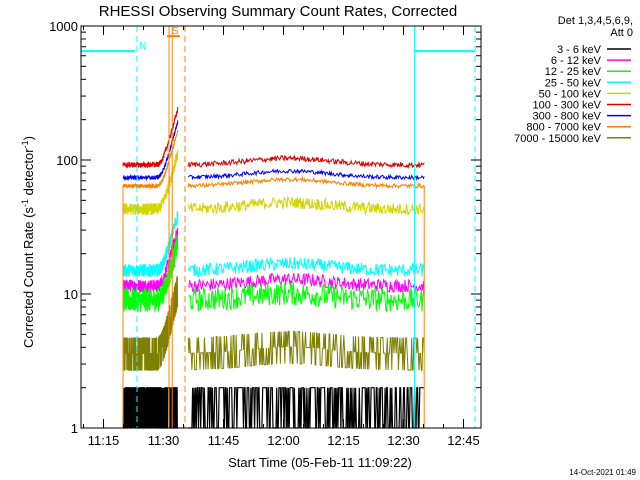 This screenshot has width=640, height=480. What do you see at coordinates (567, 117) in the screenshot?
I see `legend-item-label-7: 300 - 800 keV` at bounding box center [567, 117].